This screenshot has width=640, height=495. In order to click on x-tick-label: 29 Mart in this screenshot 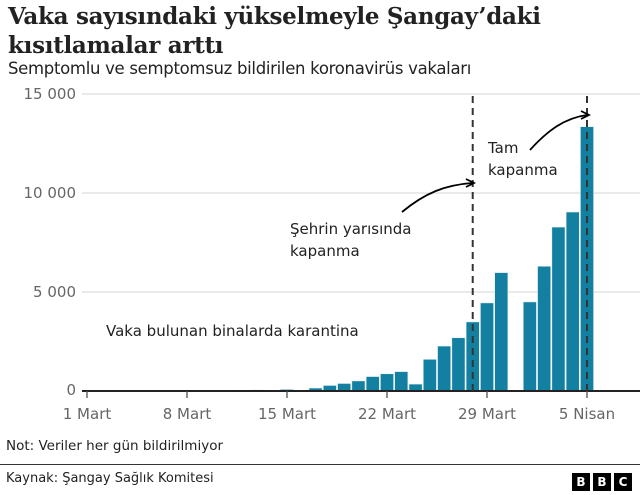, I will do `click(487, 414)`.